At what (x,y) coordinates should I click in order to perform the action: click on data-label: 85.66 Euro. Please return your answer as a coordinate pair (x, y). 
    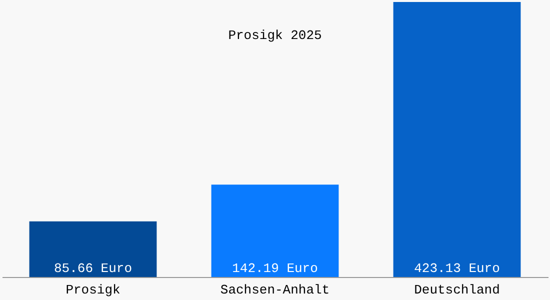
    Looking at the image, I should click on (93, 268).